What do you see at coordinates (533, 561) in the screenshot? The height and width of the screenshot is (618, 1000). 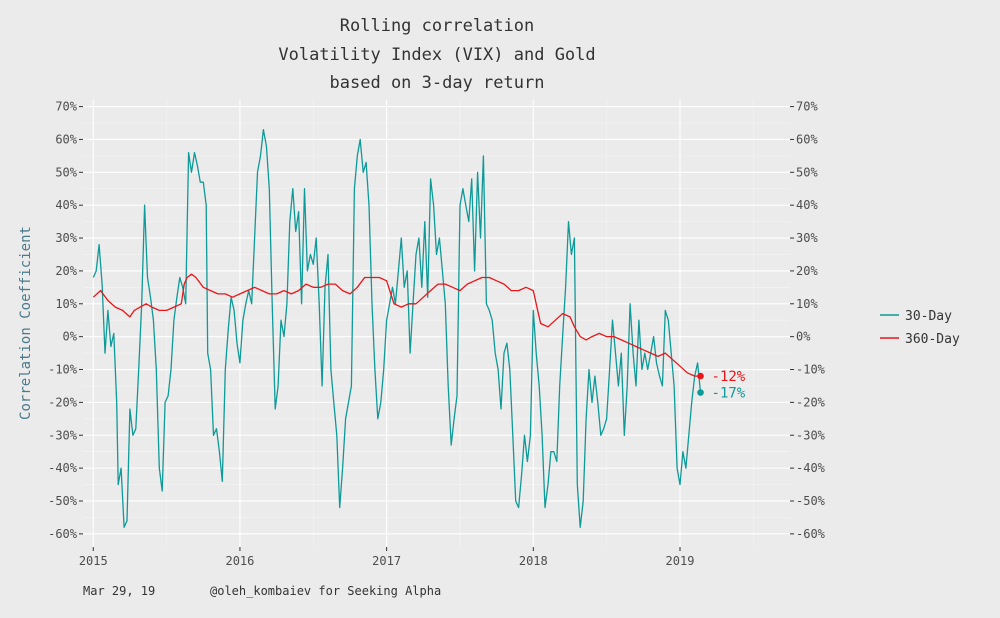 I see `x-tick-label: 2018` at bounding box center [533, 561].